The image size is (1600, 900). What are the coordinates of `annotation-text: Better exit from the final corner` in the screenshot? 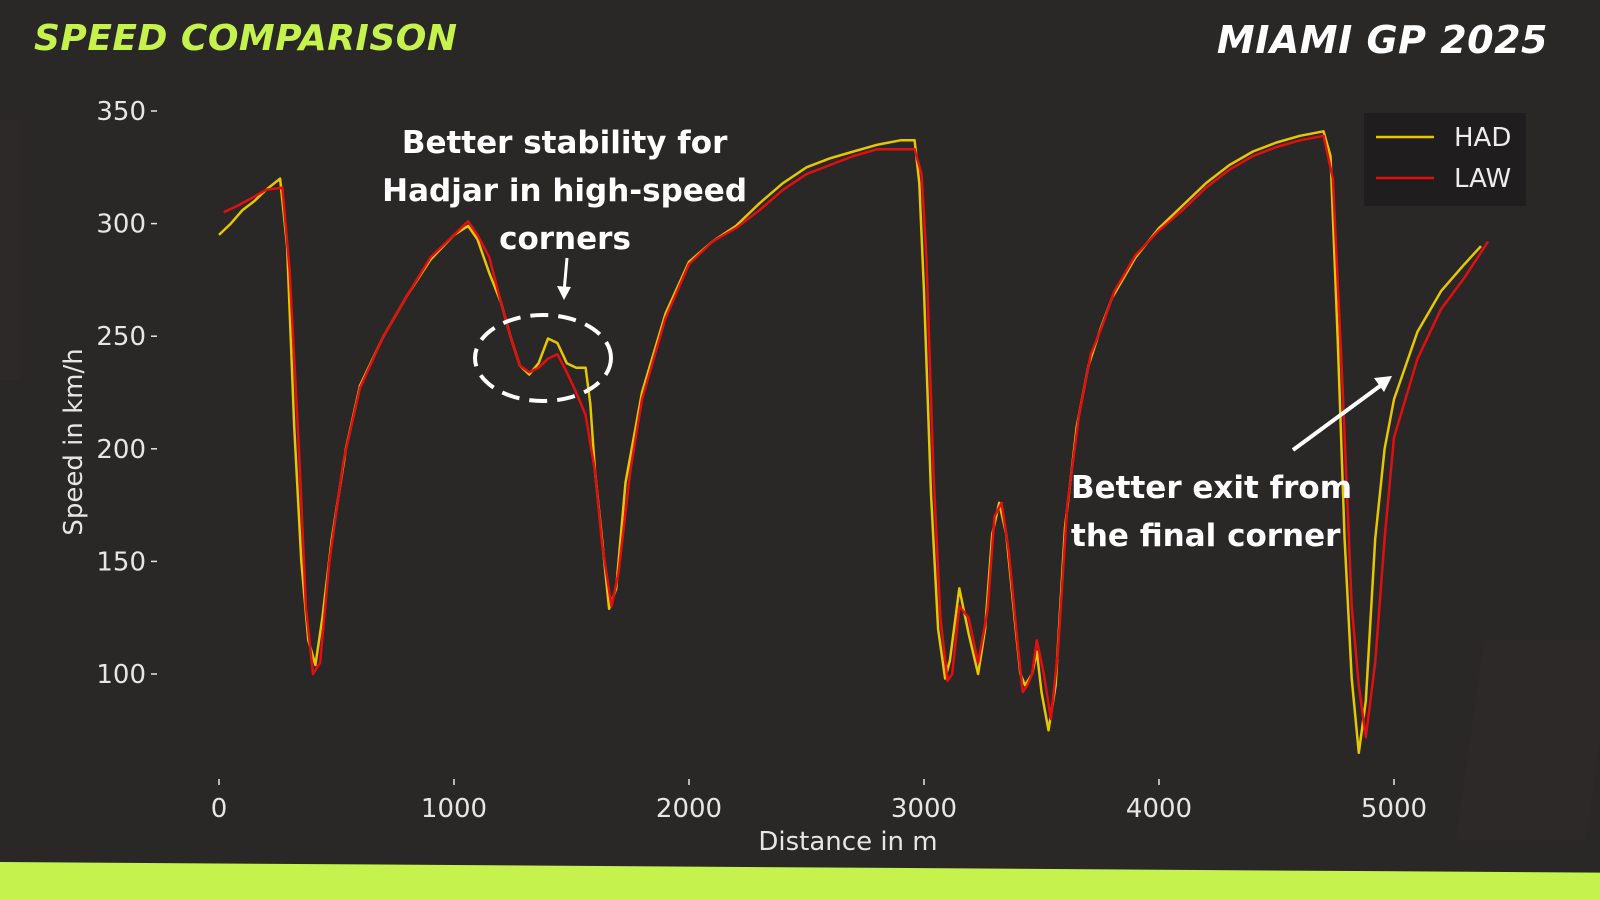 It's located at (1217, 512).